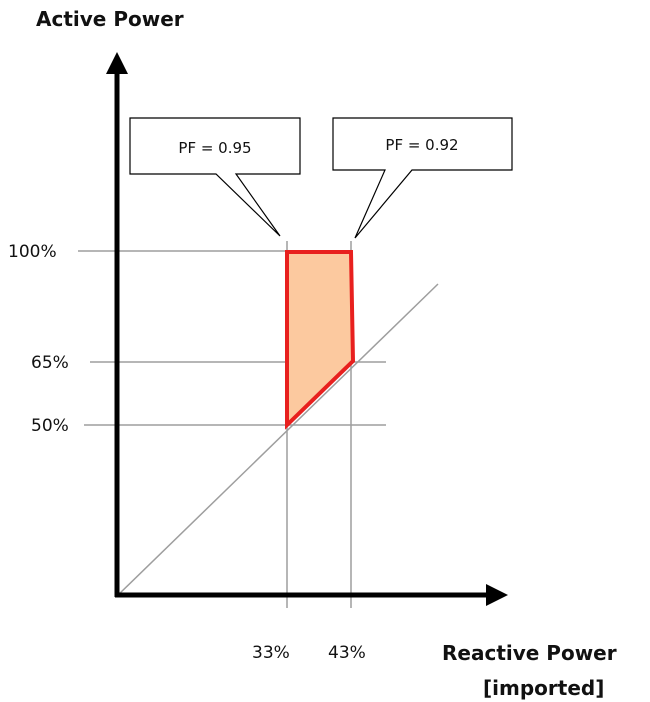  Describe the element at coordinates (50, 426) in the screenshot. I see `y-tick-50: 50%` at that location.